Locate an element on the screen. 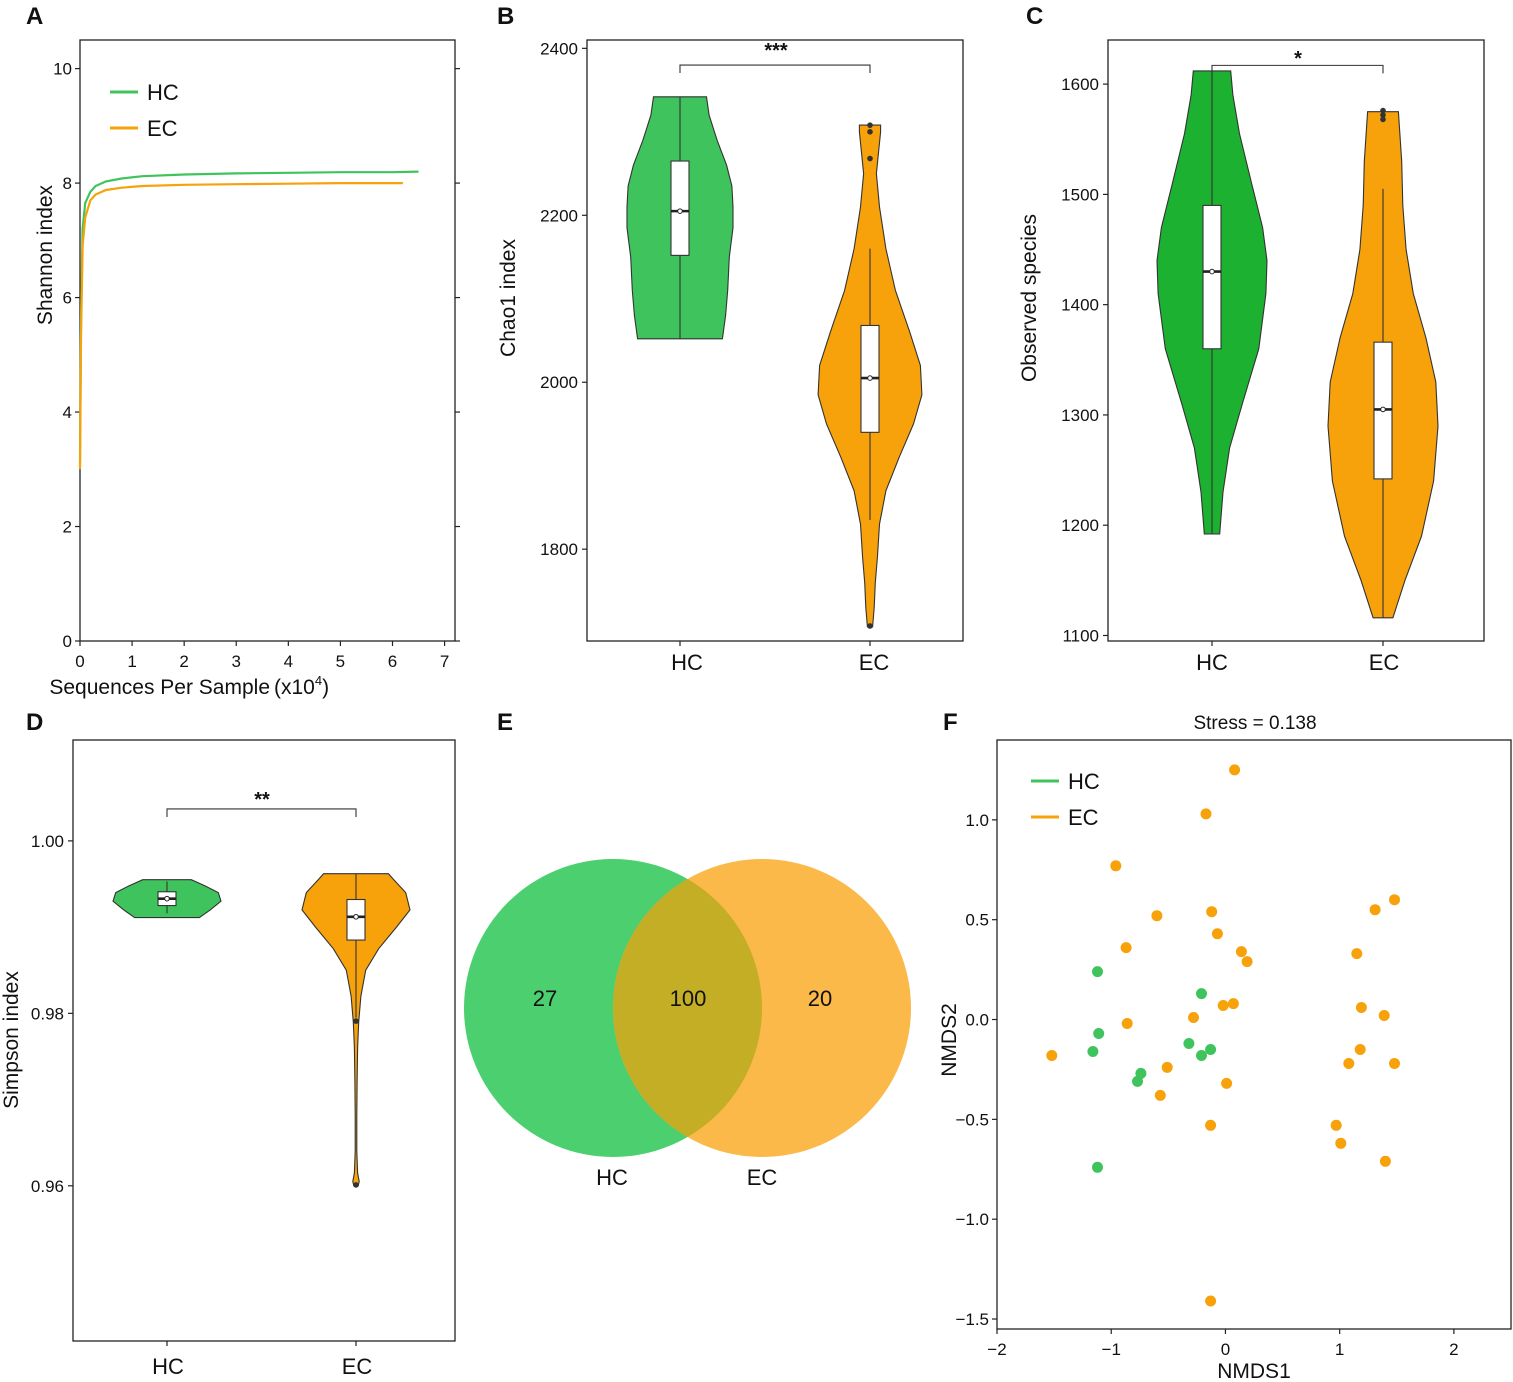  panel-f-ylabel: NMDS2 is located at coordinates (949, 1040).